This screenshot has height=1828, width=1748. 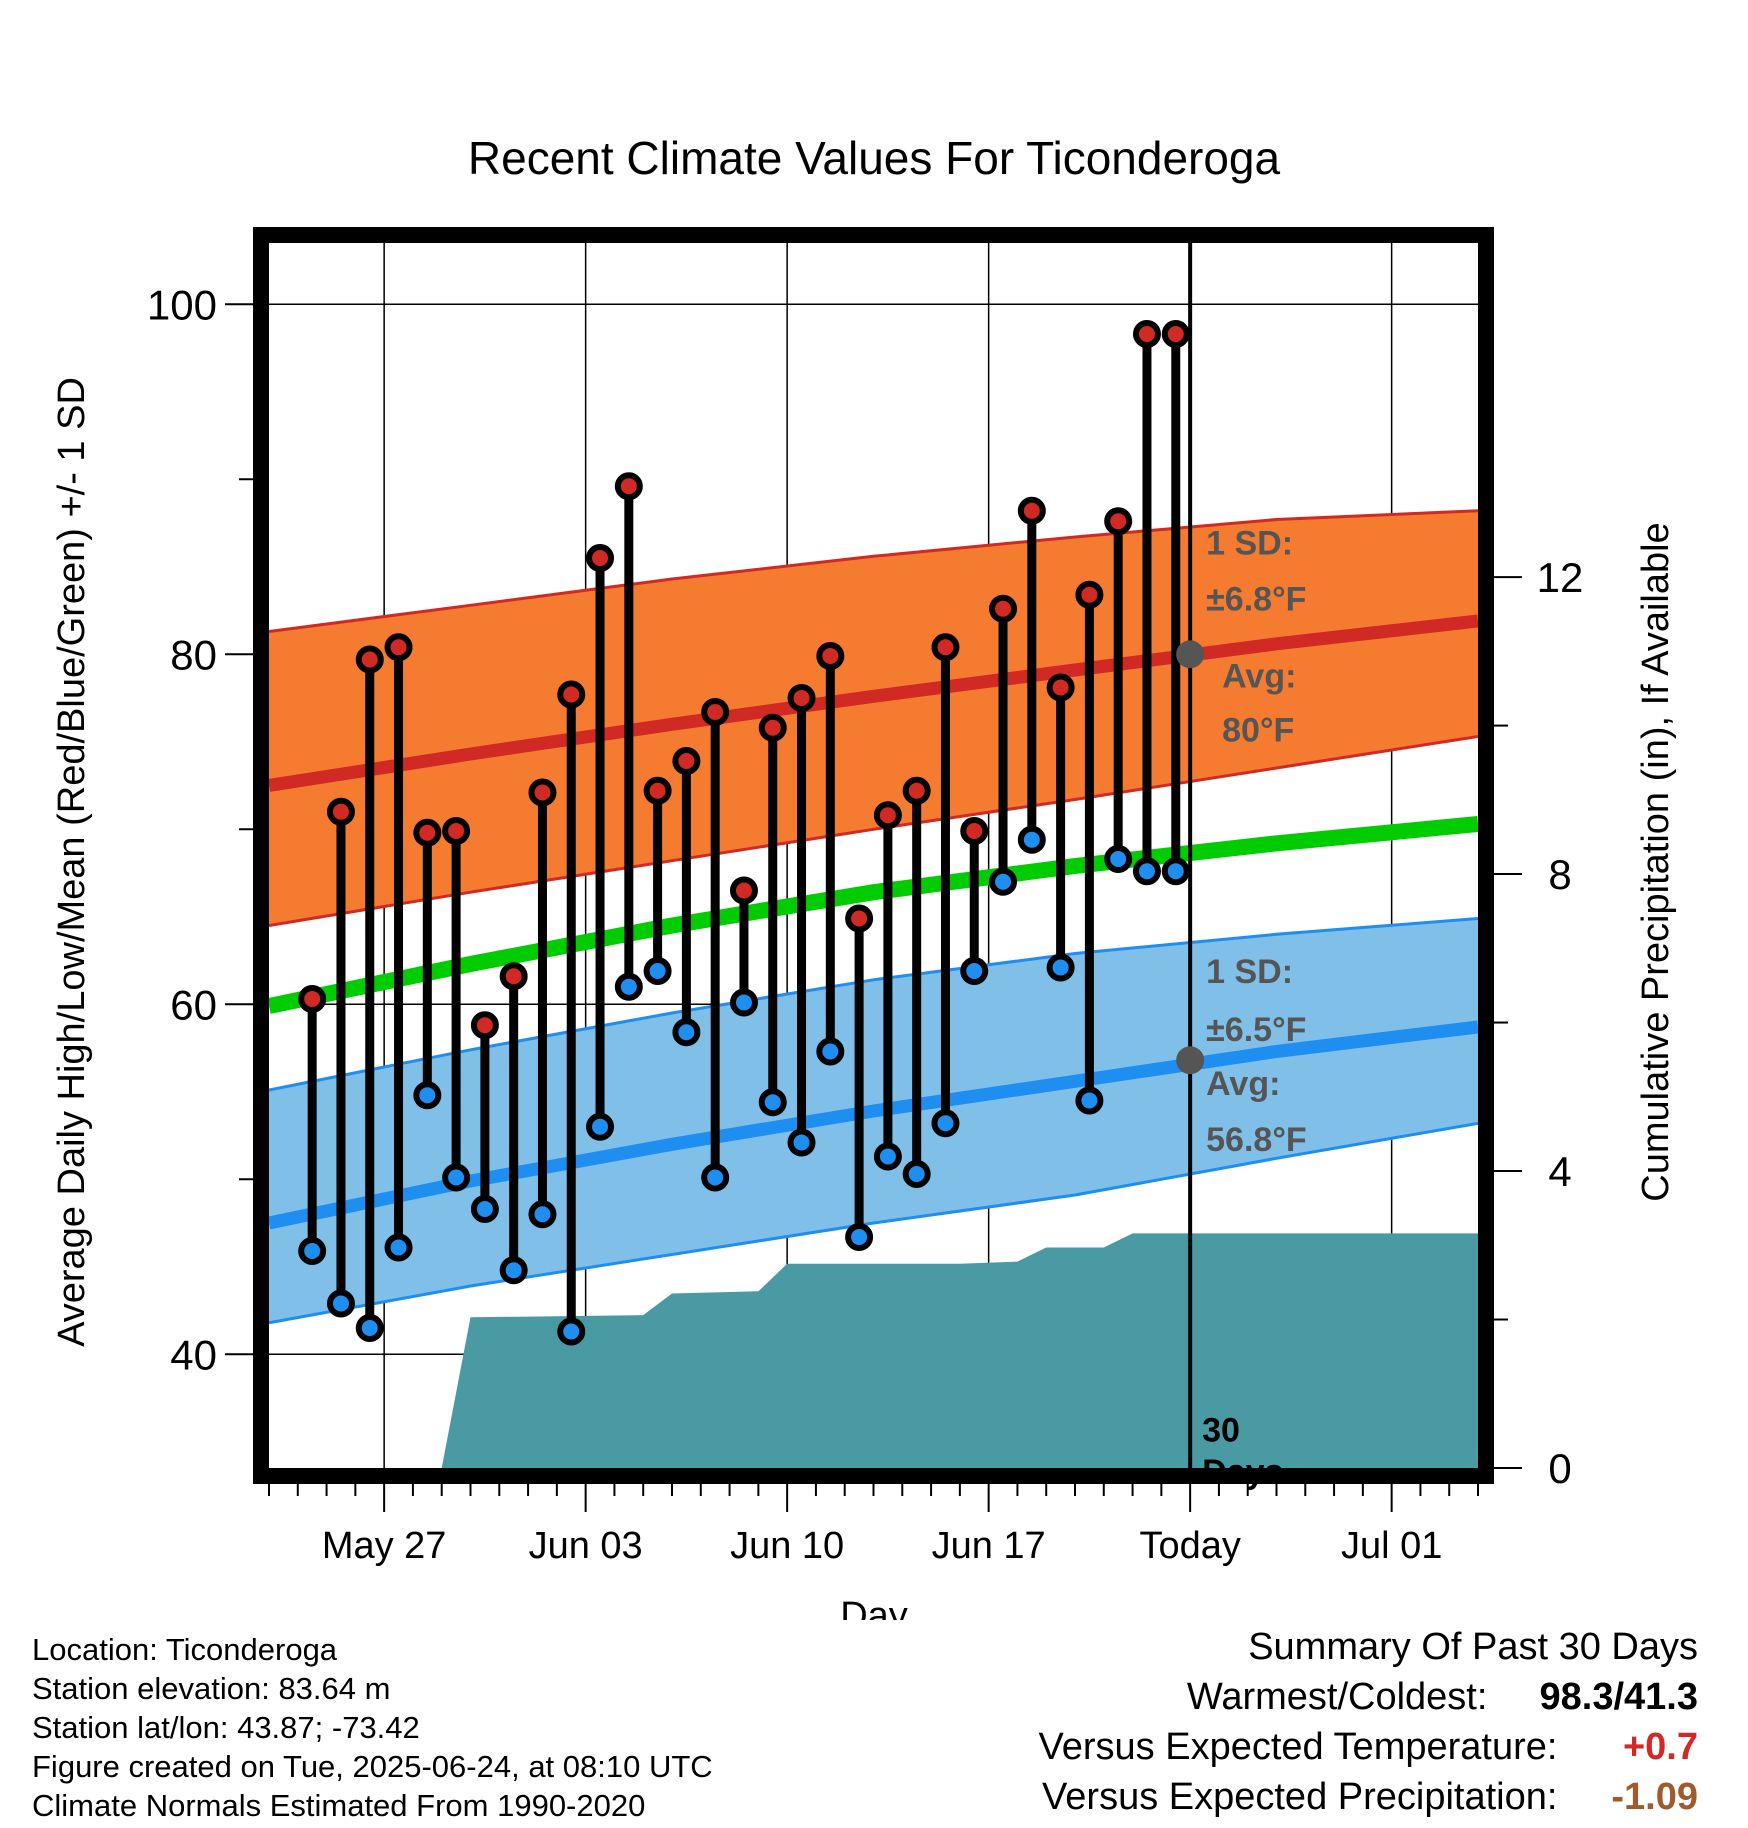 I want to click on right-tick-label: 4, so click(x=1559, y=1171).